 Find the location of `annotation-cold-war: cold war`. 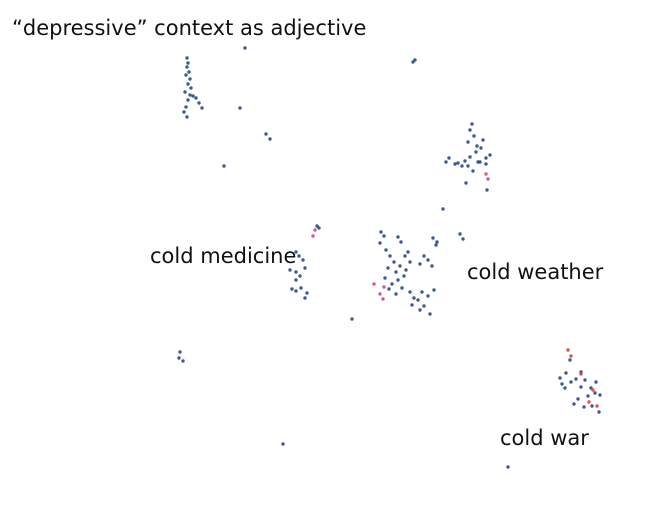

annotation-cold-war: cold war is located at coordinates (544, 438).